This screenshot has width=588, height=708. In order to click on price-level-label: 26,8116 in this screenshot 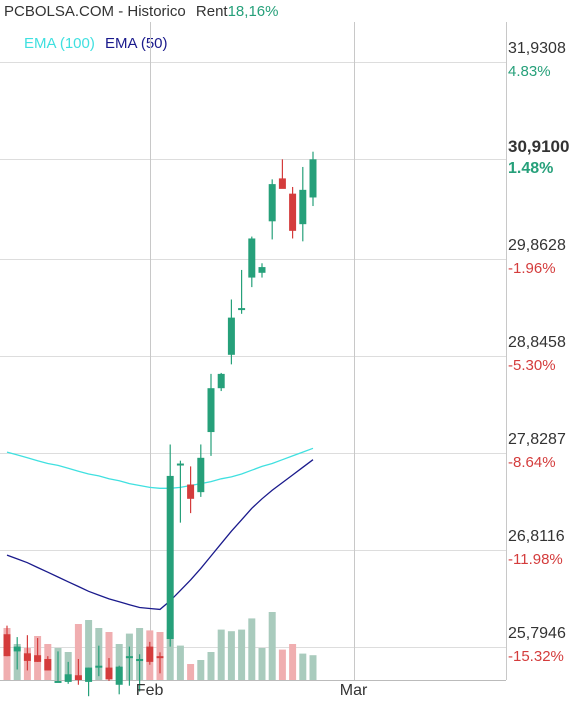, I will do `click(536, 537)`.